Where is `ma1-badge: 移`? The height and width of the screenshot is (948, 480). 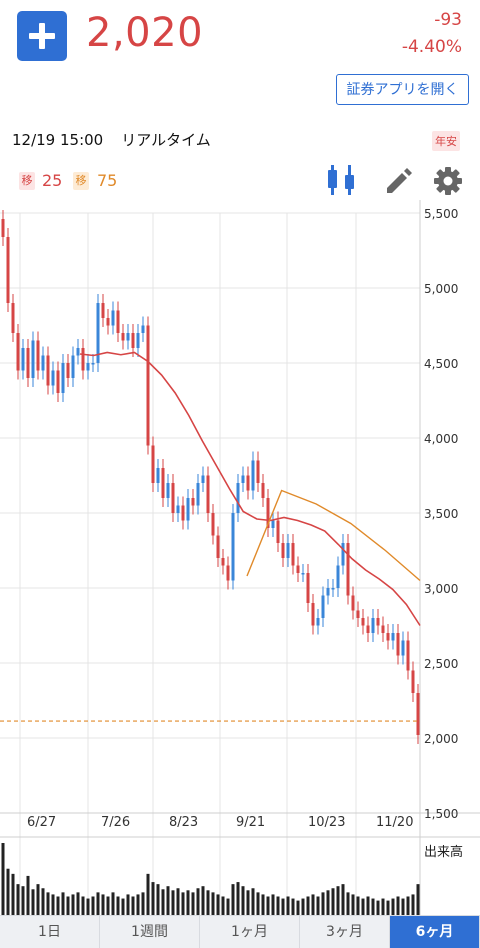
ma1-badge: 移 is located at coordinates (27, 181).